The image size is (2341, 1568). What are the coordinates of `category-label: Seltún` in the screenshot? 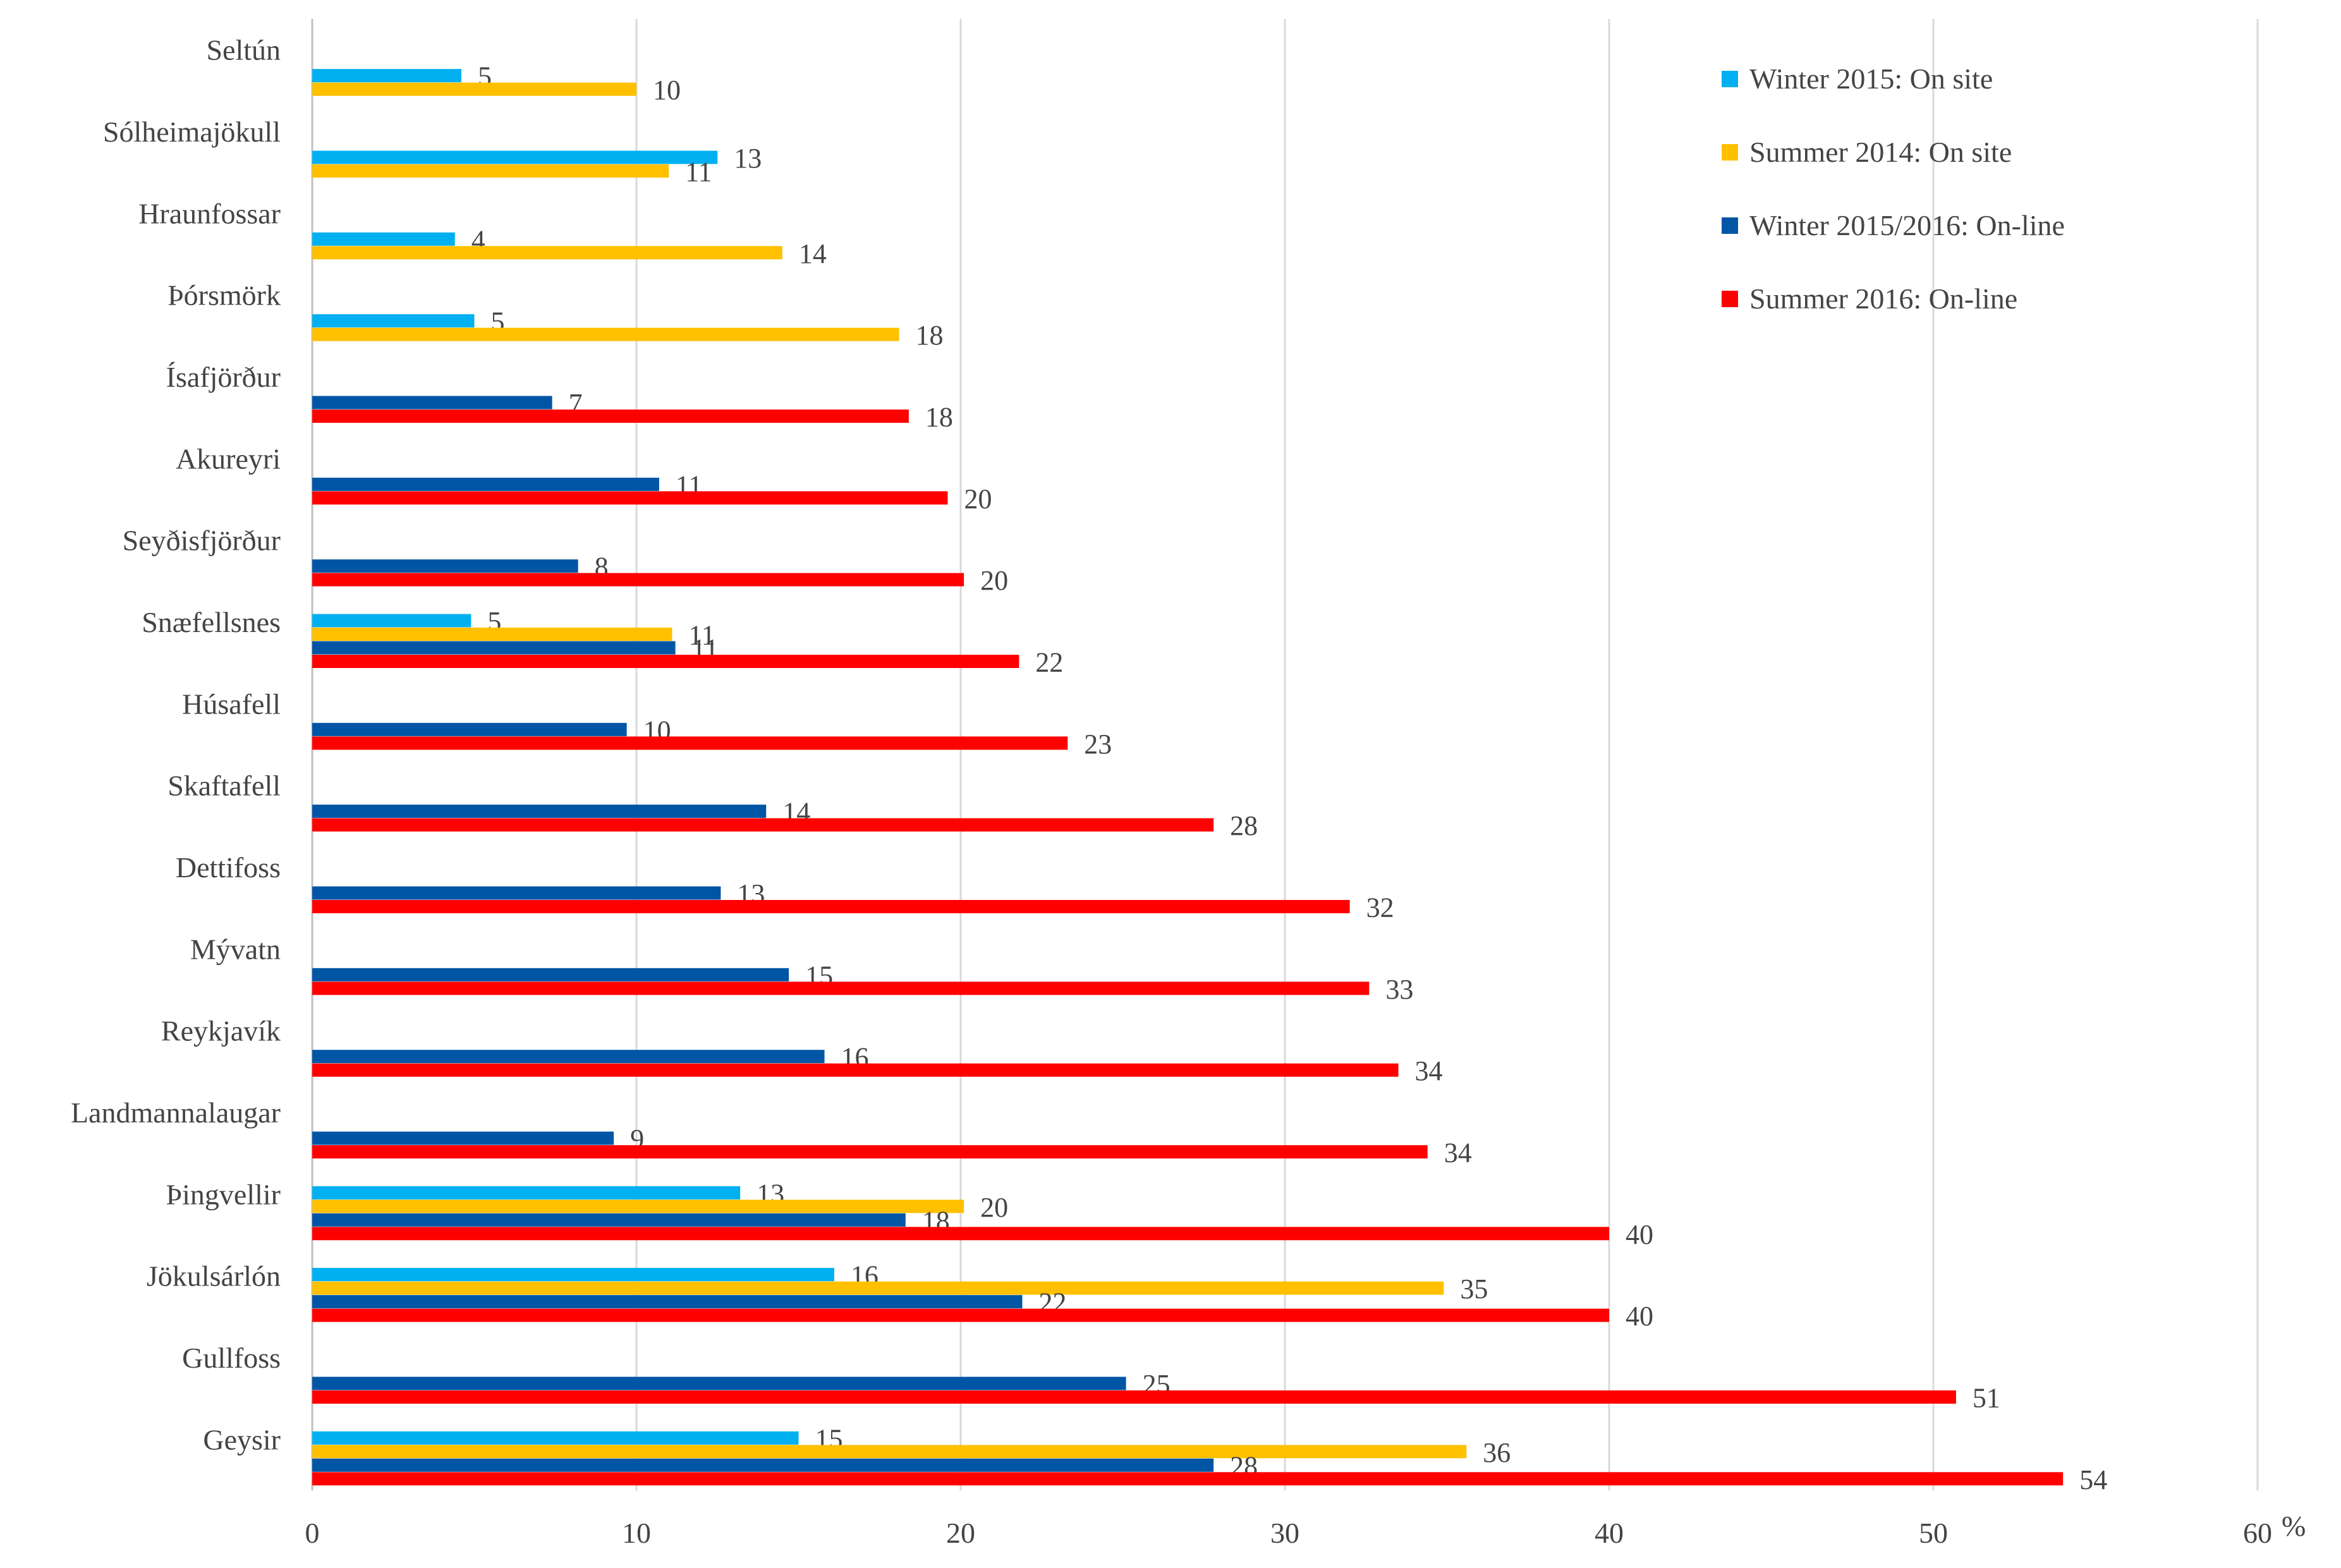 It's located at (243, 50).